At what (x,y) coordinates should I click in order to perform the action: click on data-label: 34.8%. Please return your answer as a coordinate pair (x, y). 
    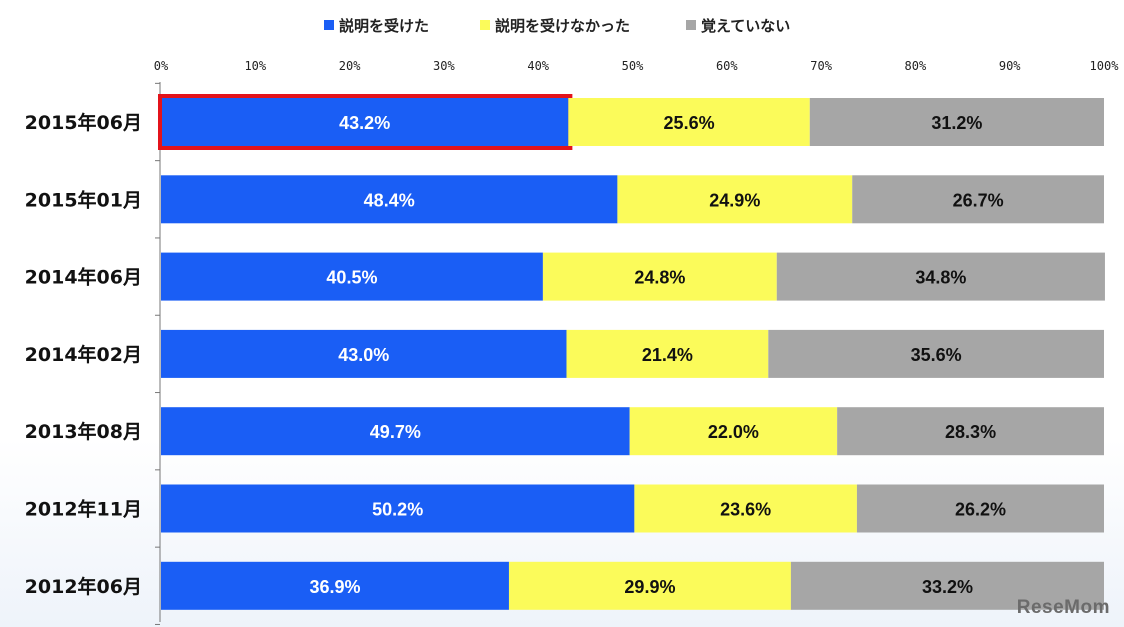
    Looking at the image, I should click on (940, 278).